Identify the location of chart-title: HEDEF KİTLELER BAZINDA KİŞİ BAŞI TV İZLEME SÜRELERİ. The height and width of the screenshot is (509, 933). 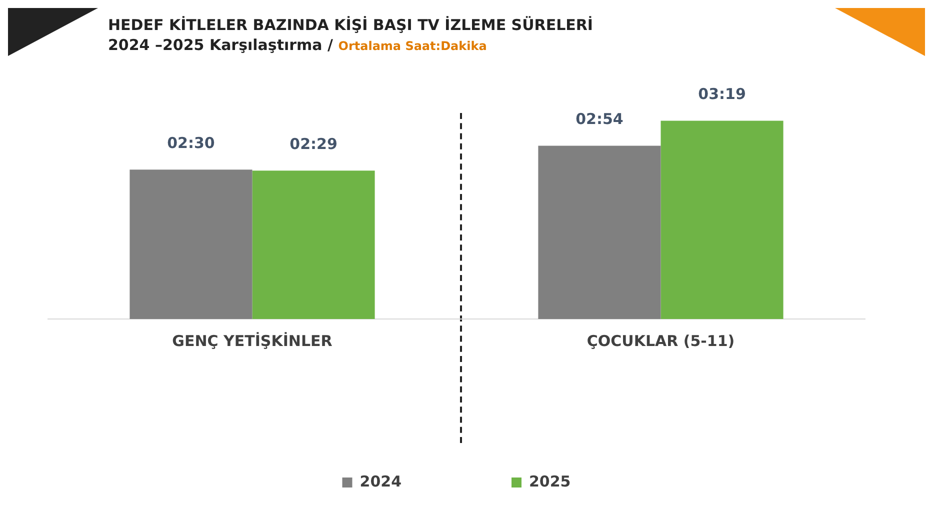
(351, 25).